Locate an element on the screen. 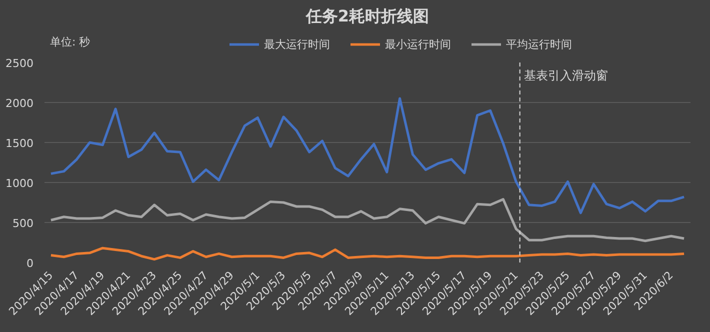 Image resolution: width=710 pixels, height=332 pixels. legend-label: 最小运行时间 is located at coordinates (418, 44).